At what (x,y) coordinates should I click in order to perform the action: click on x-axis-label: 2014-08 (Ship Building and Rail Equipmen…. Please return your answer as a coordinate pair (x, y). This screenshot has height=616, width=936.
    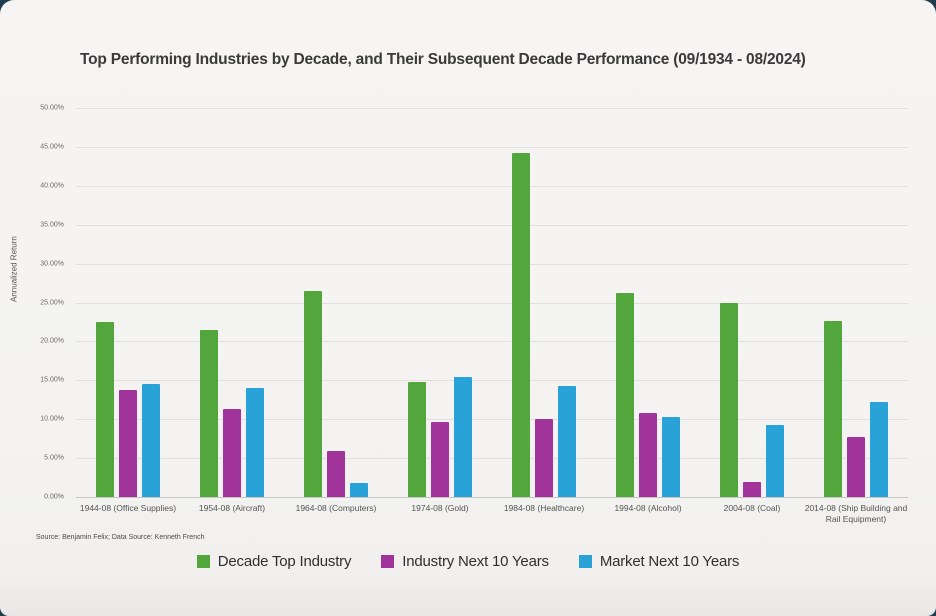
    Looking at the image, I should click on (856, 514).